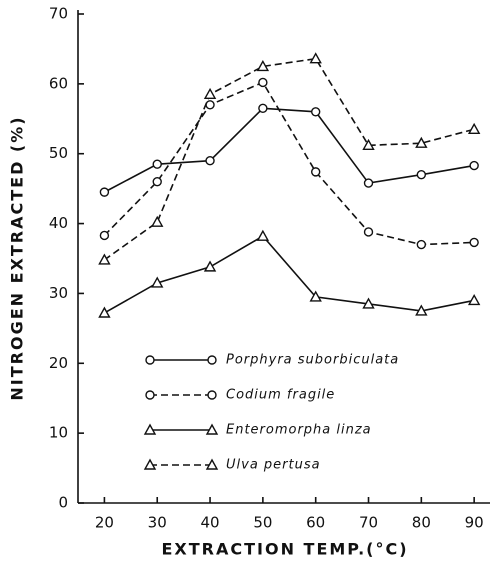 This screenshot has width=492, height=564. Describe the element at coordinates (315, 523) in the screenshot. I see `x-tick-label: 60` at that location.